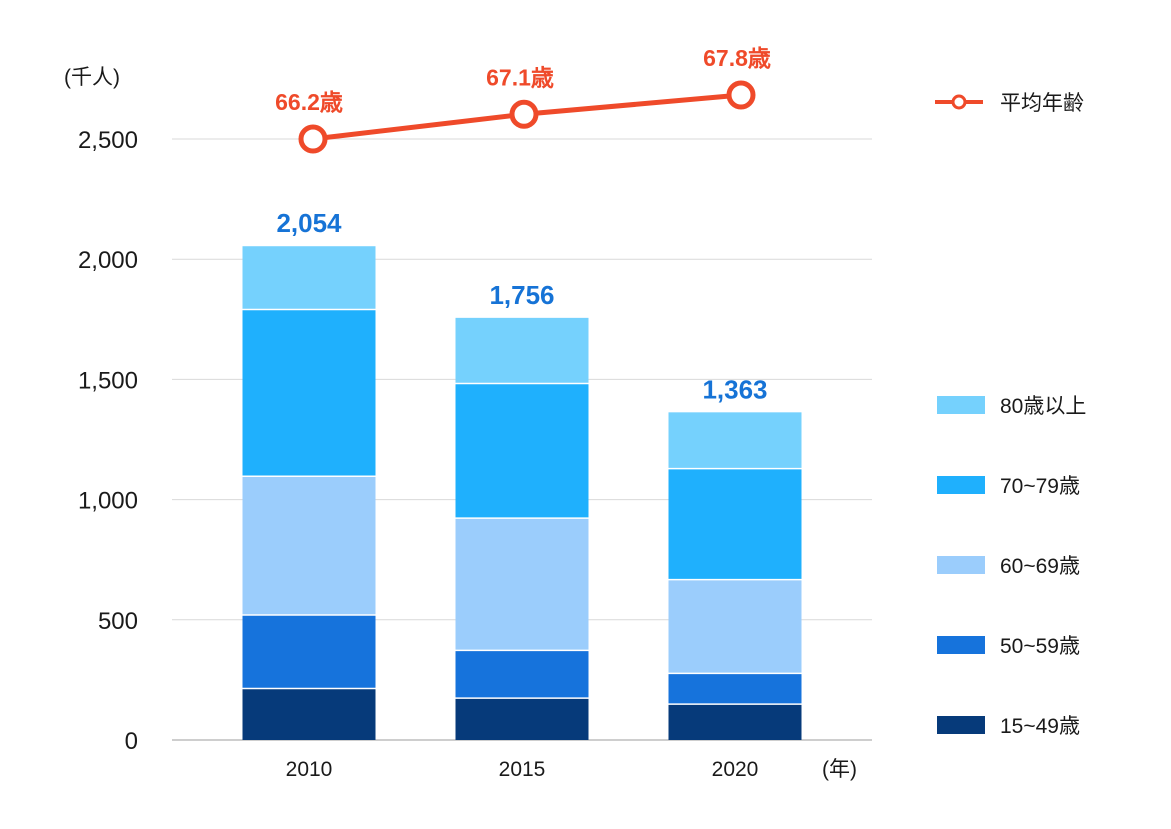  Describe the element at coordinates (309, 223) in the screenshot. I see `bar-total-label: 2,054` at that location.